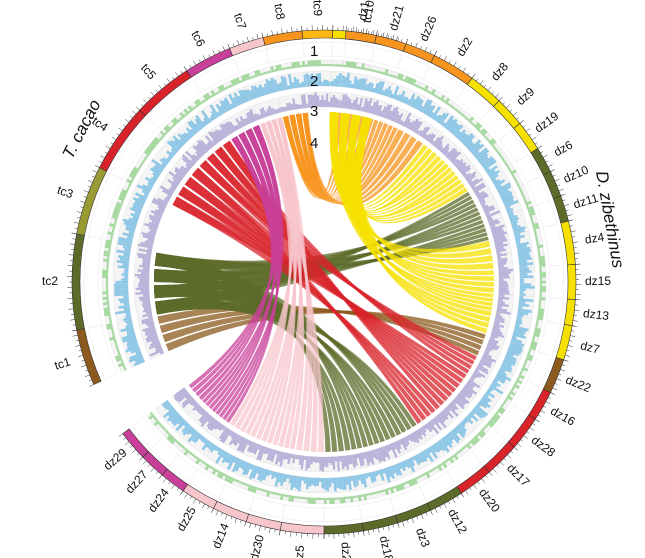 This screenshot has height=558, width=645. What do you see at coordinates (299, 551) in the screenshot?
I see `chromosome-label-dz5: dz5` at bounding box center [299, 551].